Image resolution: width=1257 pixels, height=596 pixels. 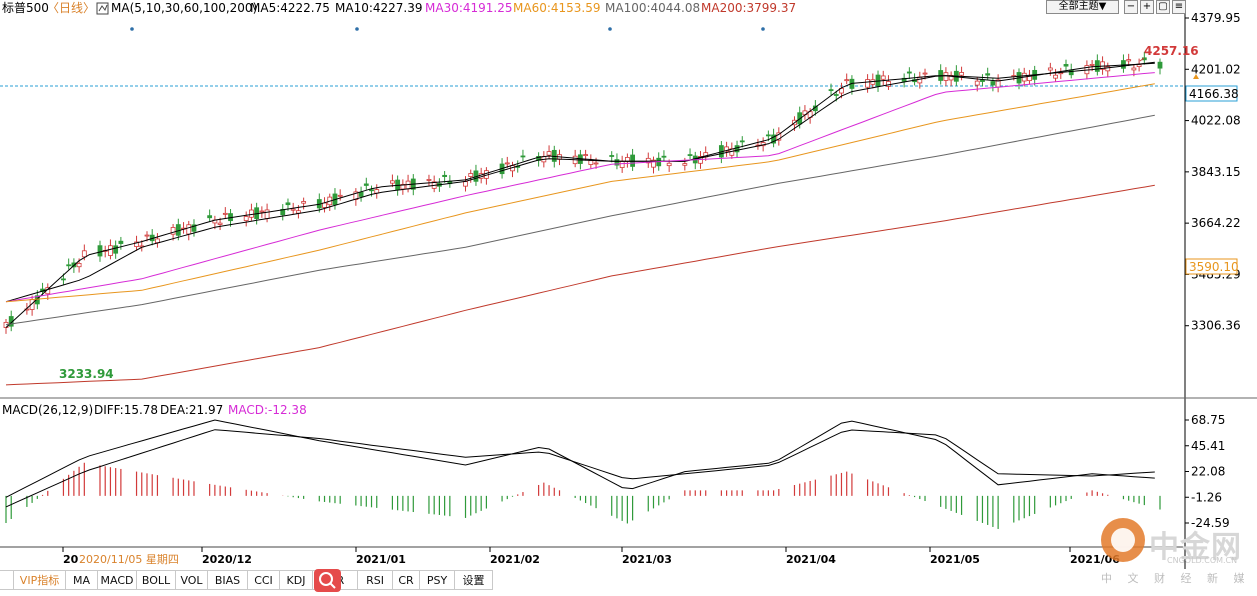 What do you see at coordinates (1216, 121) in the screenshot?
I see `y-tick-label: 4022.08` at bounding box center [1216, 121].